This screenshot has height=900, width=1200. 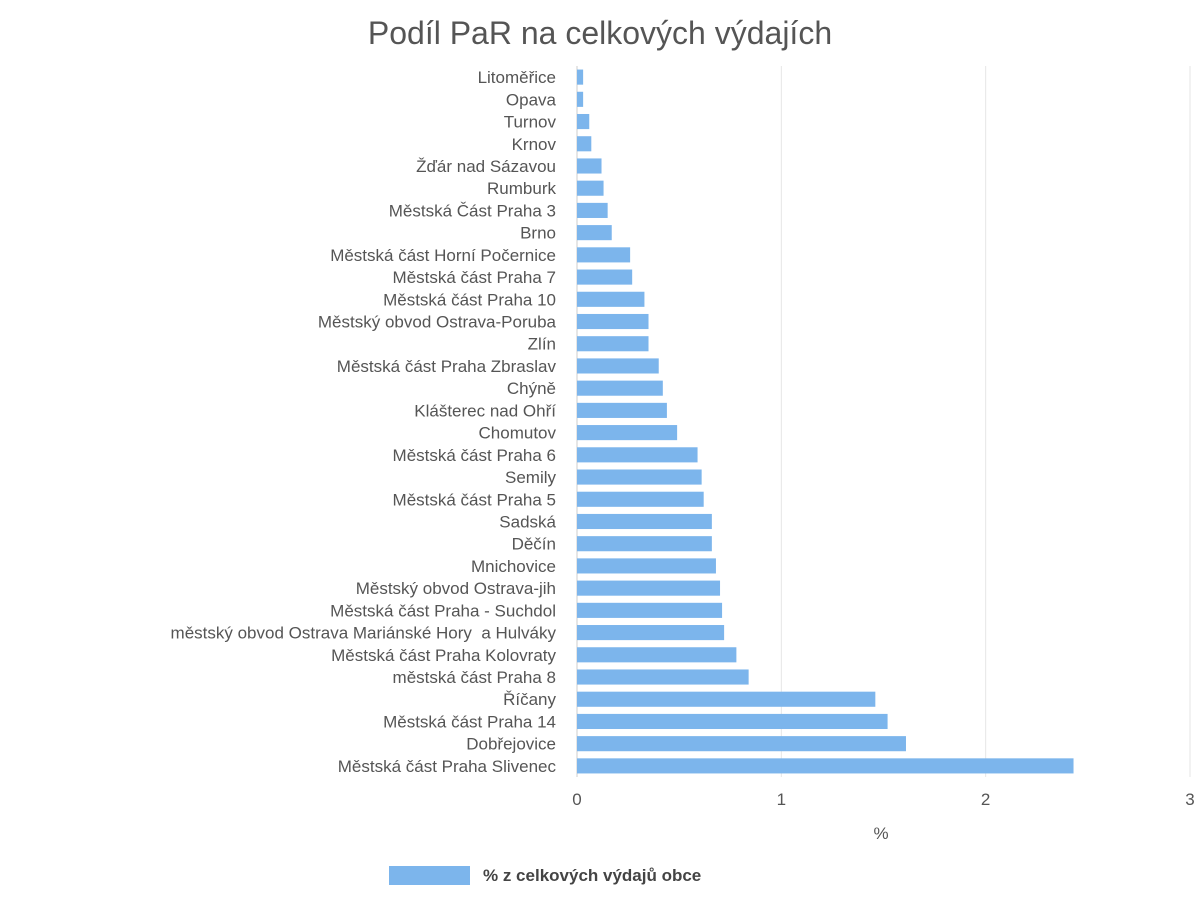 What do you see at coordinates (447, 366) in the screenshot?
I see `category-label: Městská část Praha Zbraslav` at bounding box center [447, 366].